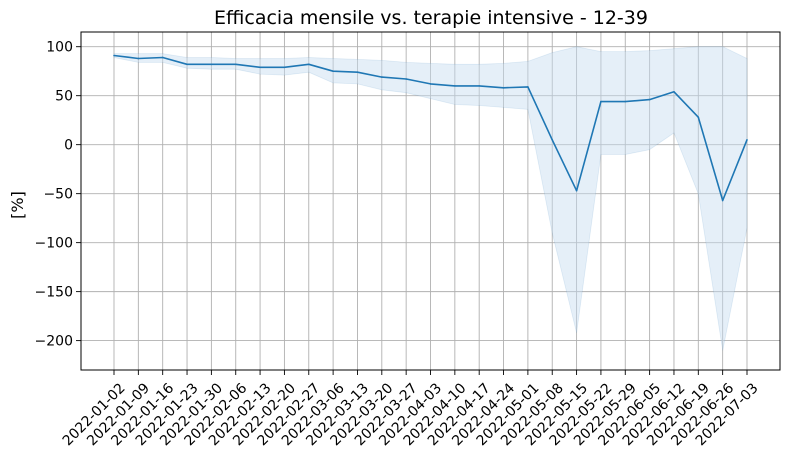  Describe the element at coordinates (17, 205) in the screenshot. I see `y-axis-label: [%]` at that location.